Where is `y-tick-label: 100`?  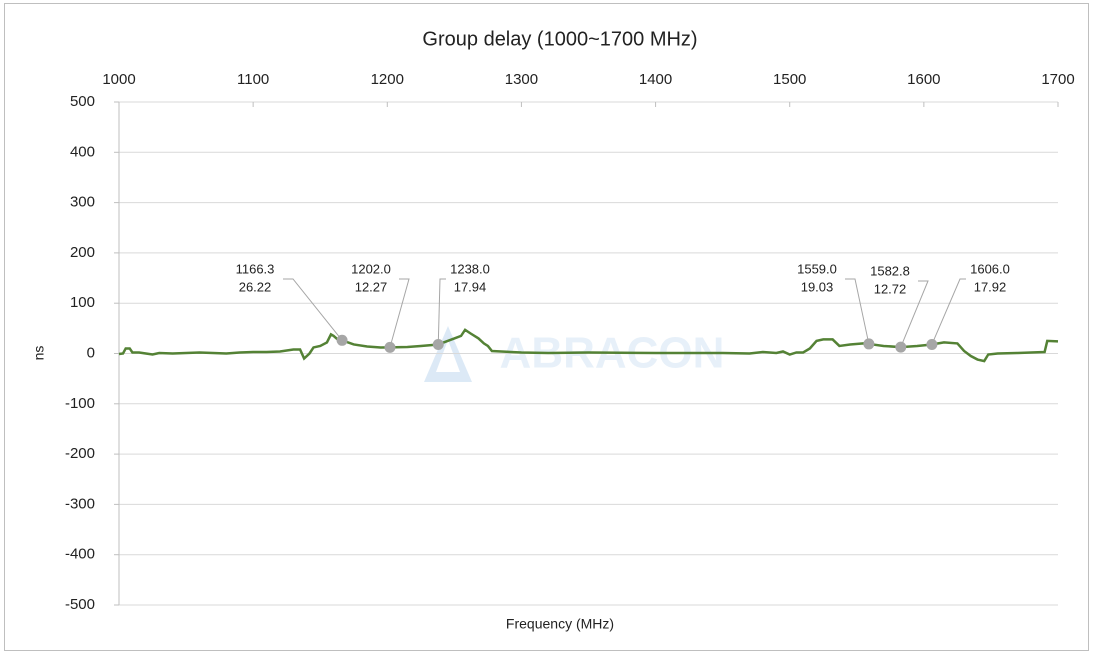
y-tick-label: 100 is located at coordinates (82, 302).